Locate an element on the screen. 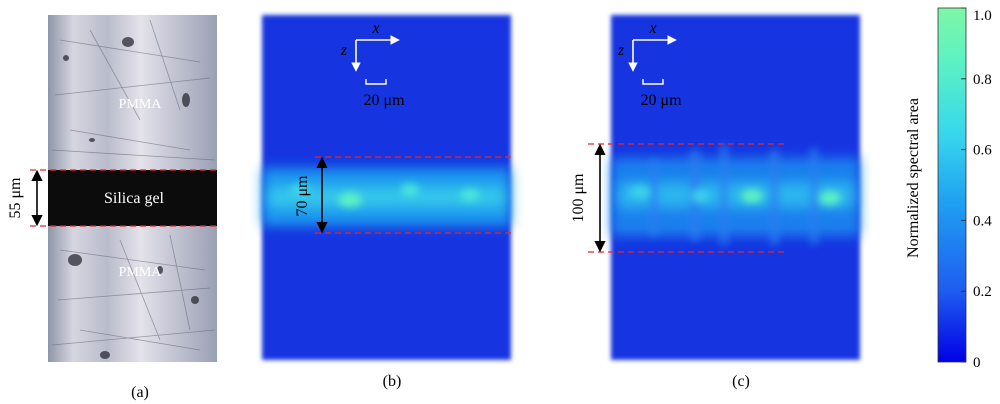  panel-b-z-axis-label: z is located at coordinates (344, 50).